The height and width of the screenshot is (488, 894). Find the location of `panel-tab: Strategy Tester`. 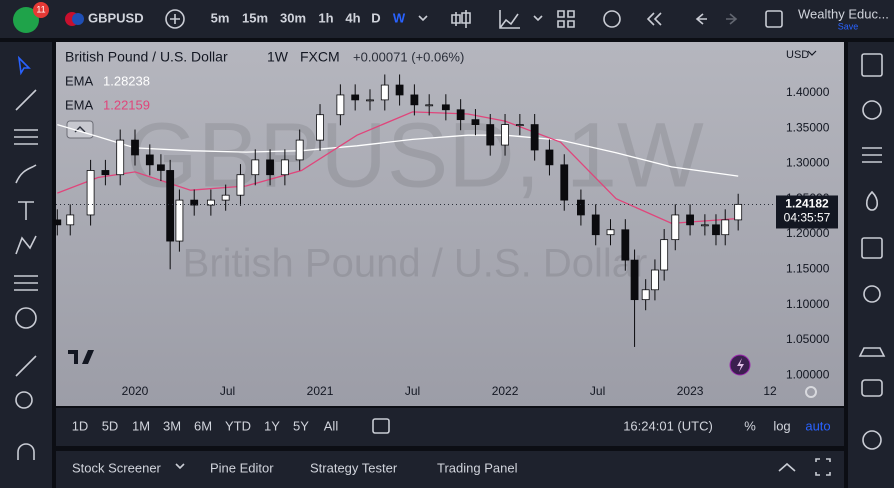

panel-tab: Strategy Tester is located at coordinates (354, 467).